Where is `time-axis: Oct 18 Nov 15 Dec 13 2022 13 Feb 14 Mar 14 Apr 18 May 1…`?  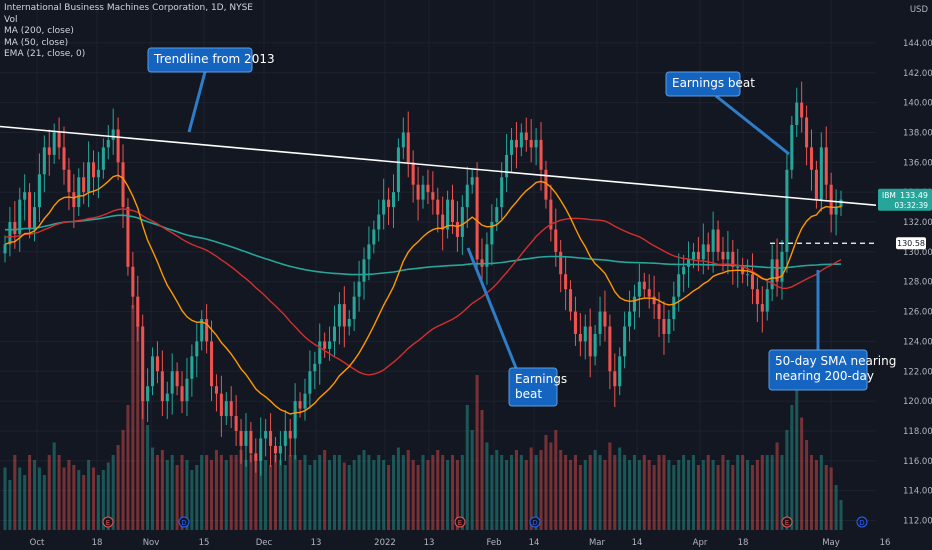 time-axis: Oct 18 Nov 15 Dec 13 2022 13 Feb 14 Mar 14 Apr 18 May 1… is located at coordinates (460, 543).